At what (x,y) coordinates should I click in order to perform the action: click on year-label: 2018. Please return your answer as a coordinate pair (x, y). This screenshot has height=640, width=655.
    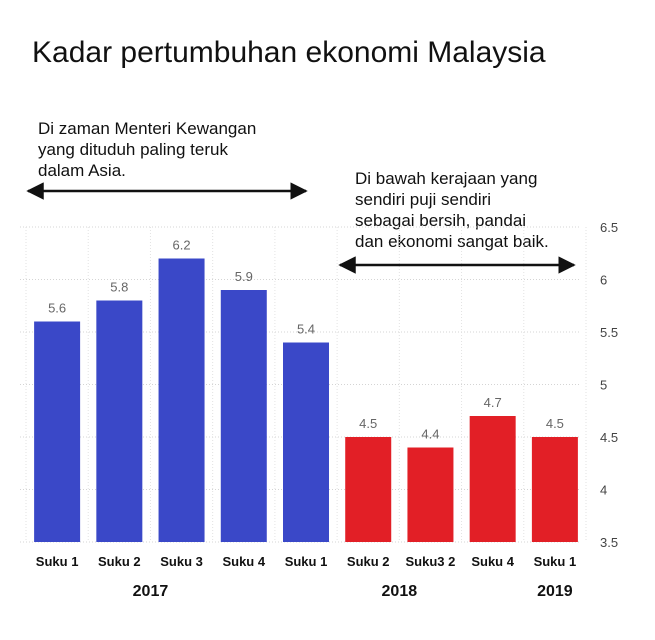
    Looking at the image, I should click on (400, 591).